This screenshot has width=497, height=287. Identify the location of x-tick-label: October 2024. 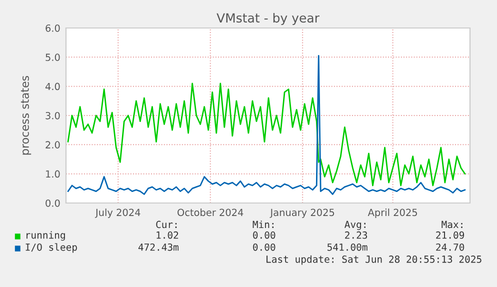
(211, 212).